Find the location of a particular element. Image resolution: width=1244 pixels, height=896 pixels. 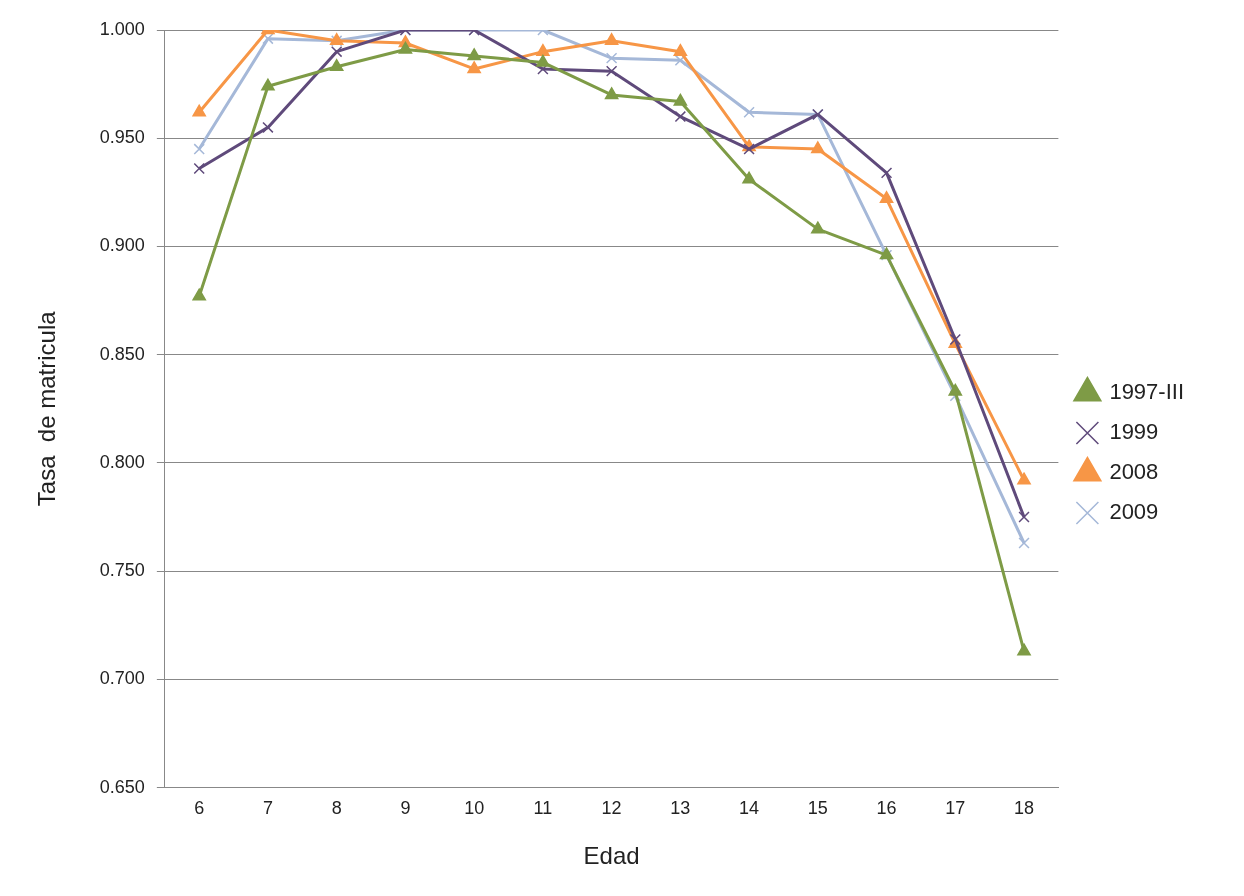

y-tick-label: 0.950 is located at coordinates (122, 137).